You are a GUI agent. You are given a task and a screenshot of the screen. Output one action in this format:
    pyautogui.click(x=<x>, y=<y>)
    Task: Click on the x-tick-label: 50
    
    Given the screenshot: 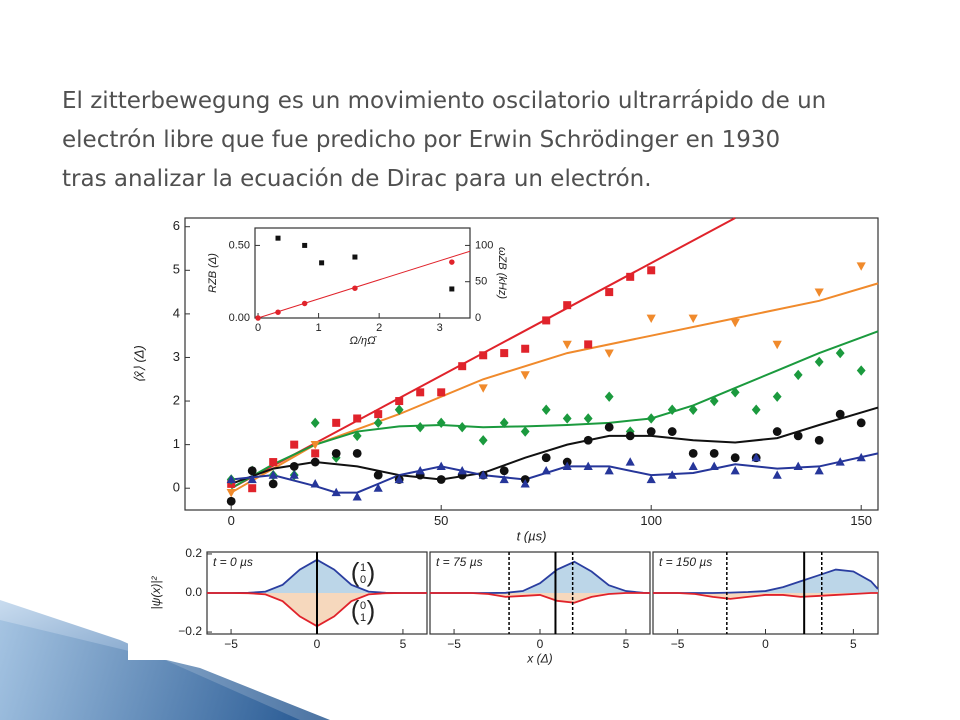 What is the action you would take?
    pyautogui.click(x=441, y=520)
    